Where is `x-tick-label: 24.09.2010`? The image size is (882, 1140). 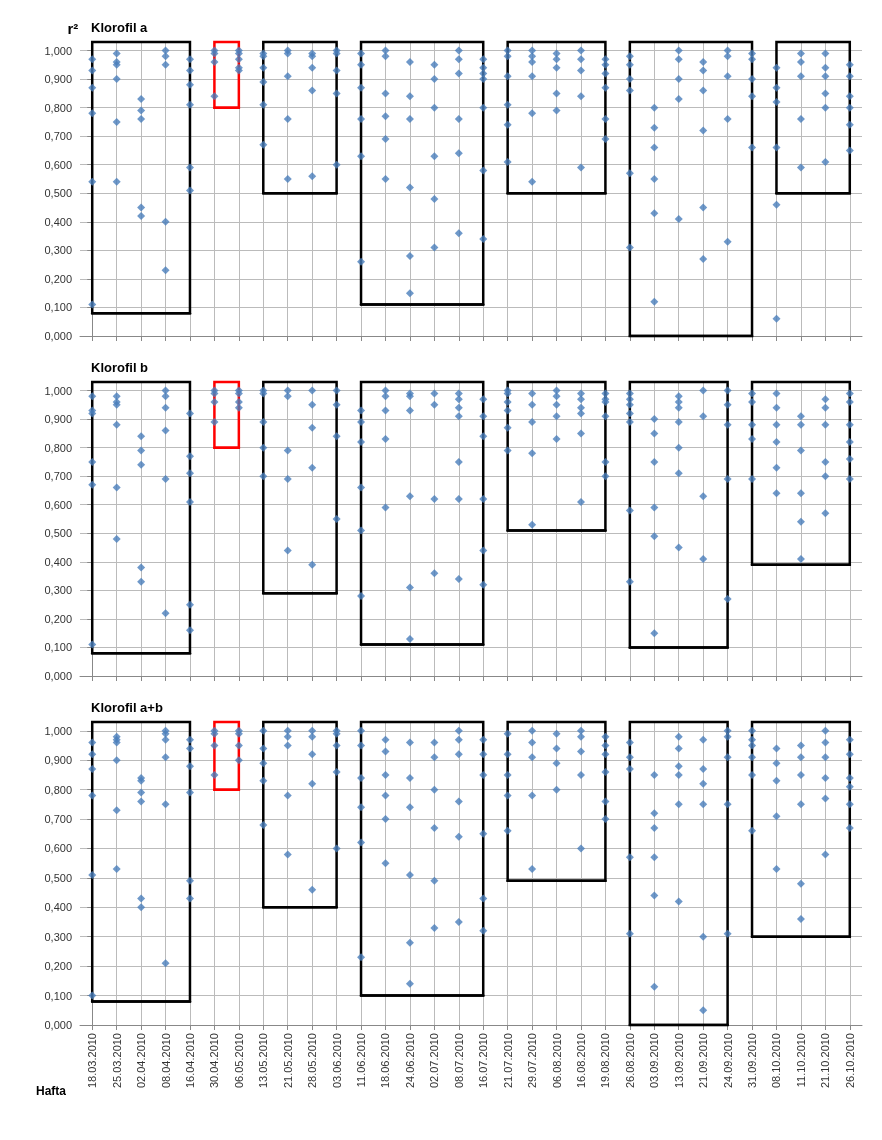
x-tick-label: 24.09.2010 is located at coordinates (727, 1061).